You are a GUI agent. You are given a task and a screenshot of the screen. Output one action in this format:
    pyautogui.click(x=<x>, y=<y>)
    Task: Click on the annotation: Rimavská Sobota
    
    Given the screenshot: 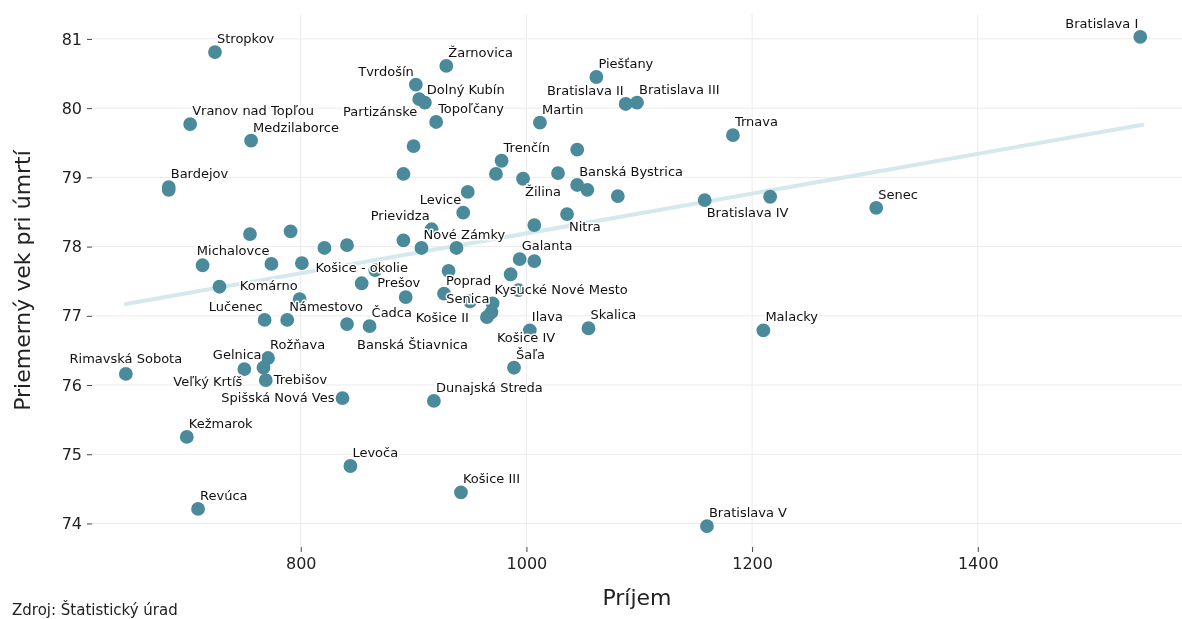 What is the action you would take?
    pyautogui.click(x=126, y=358)
    